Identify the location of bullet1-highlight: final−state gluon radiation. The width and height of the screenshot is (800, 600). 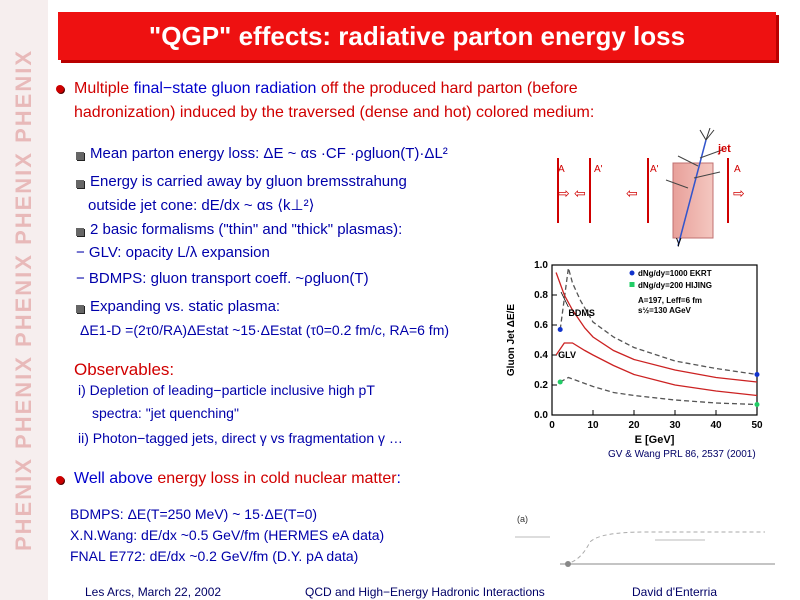
(225, 88).